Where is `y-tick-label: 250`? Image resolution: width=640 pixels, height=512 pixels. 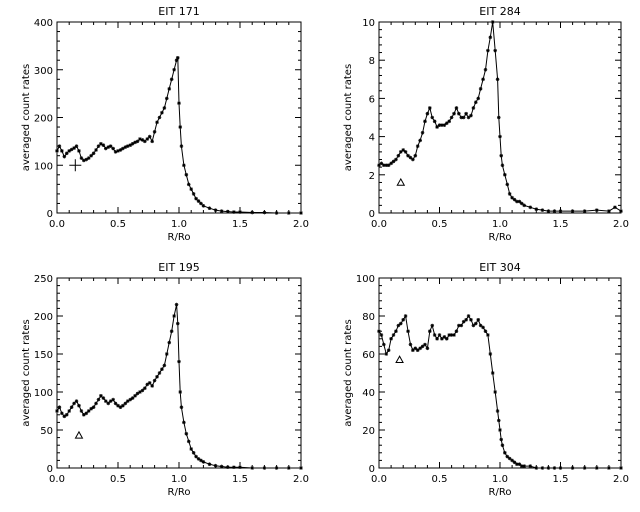
y-tick-label: 250 is located at coordinates (43, 279).